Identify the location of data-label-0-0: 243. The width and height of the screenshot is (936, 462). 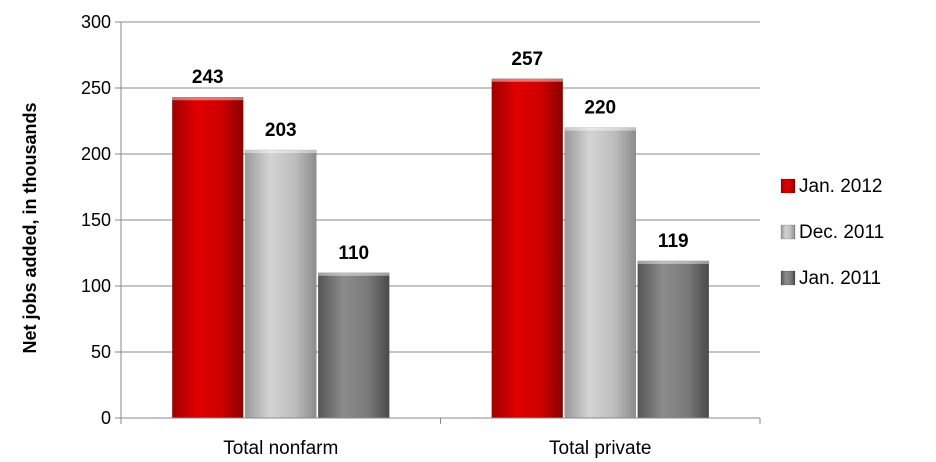
(208, 77).